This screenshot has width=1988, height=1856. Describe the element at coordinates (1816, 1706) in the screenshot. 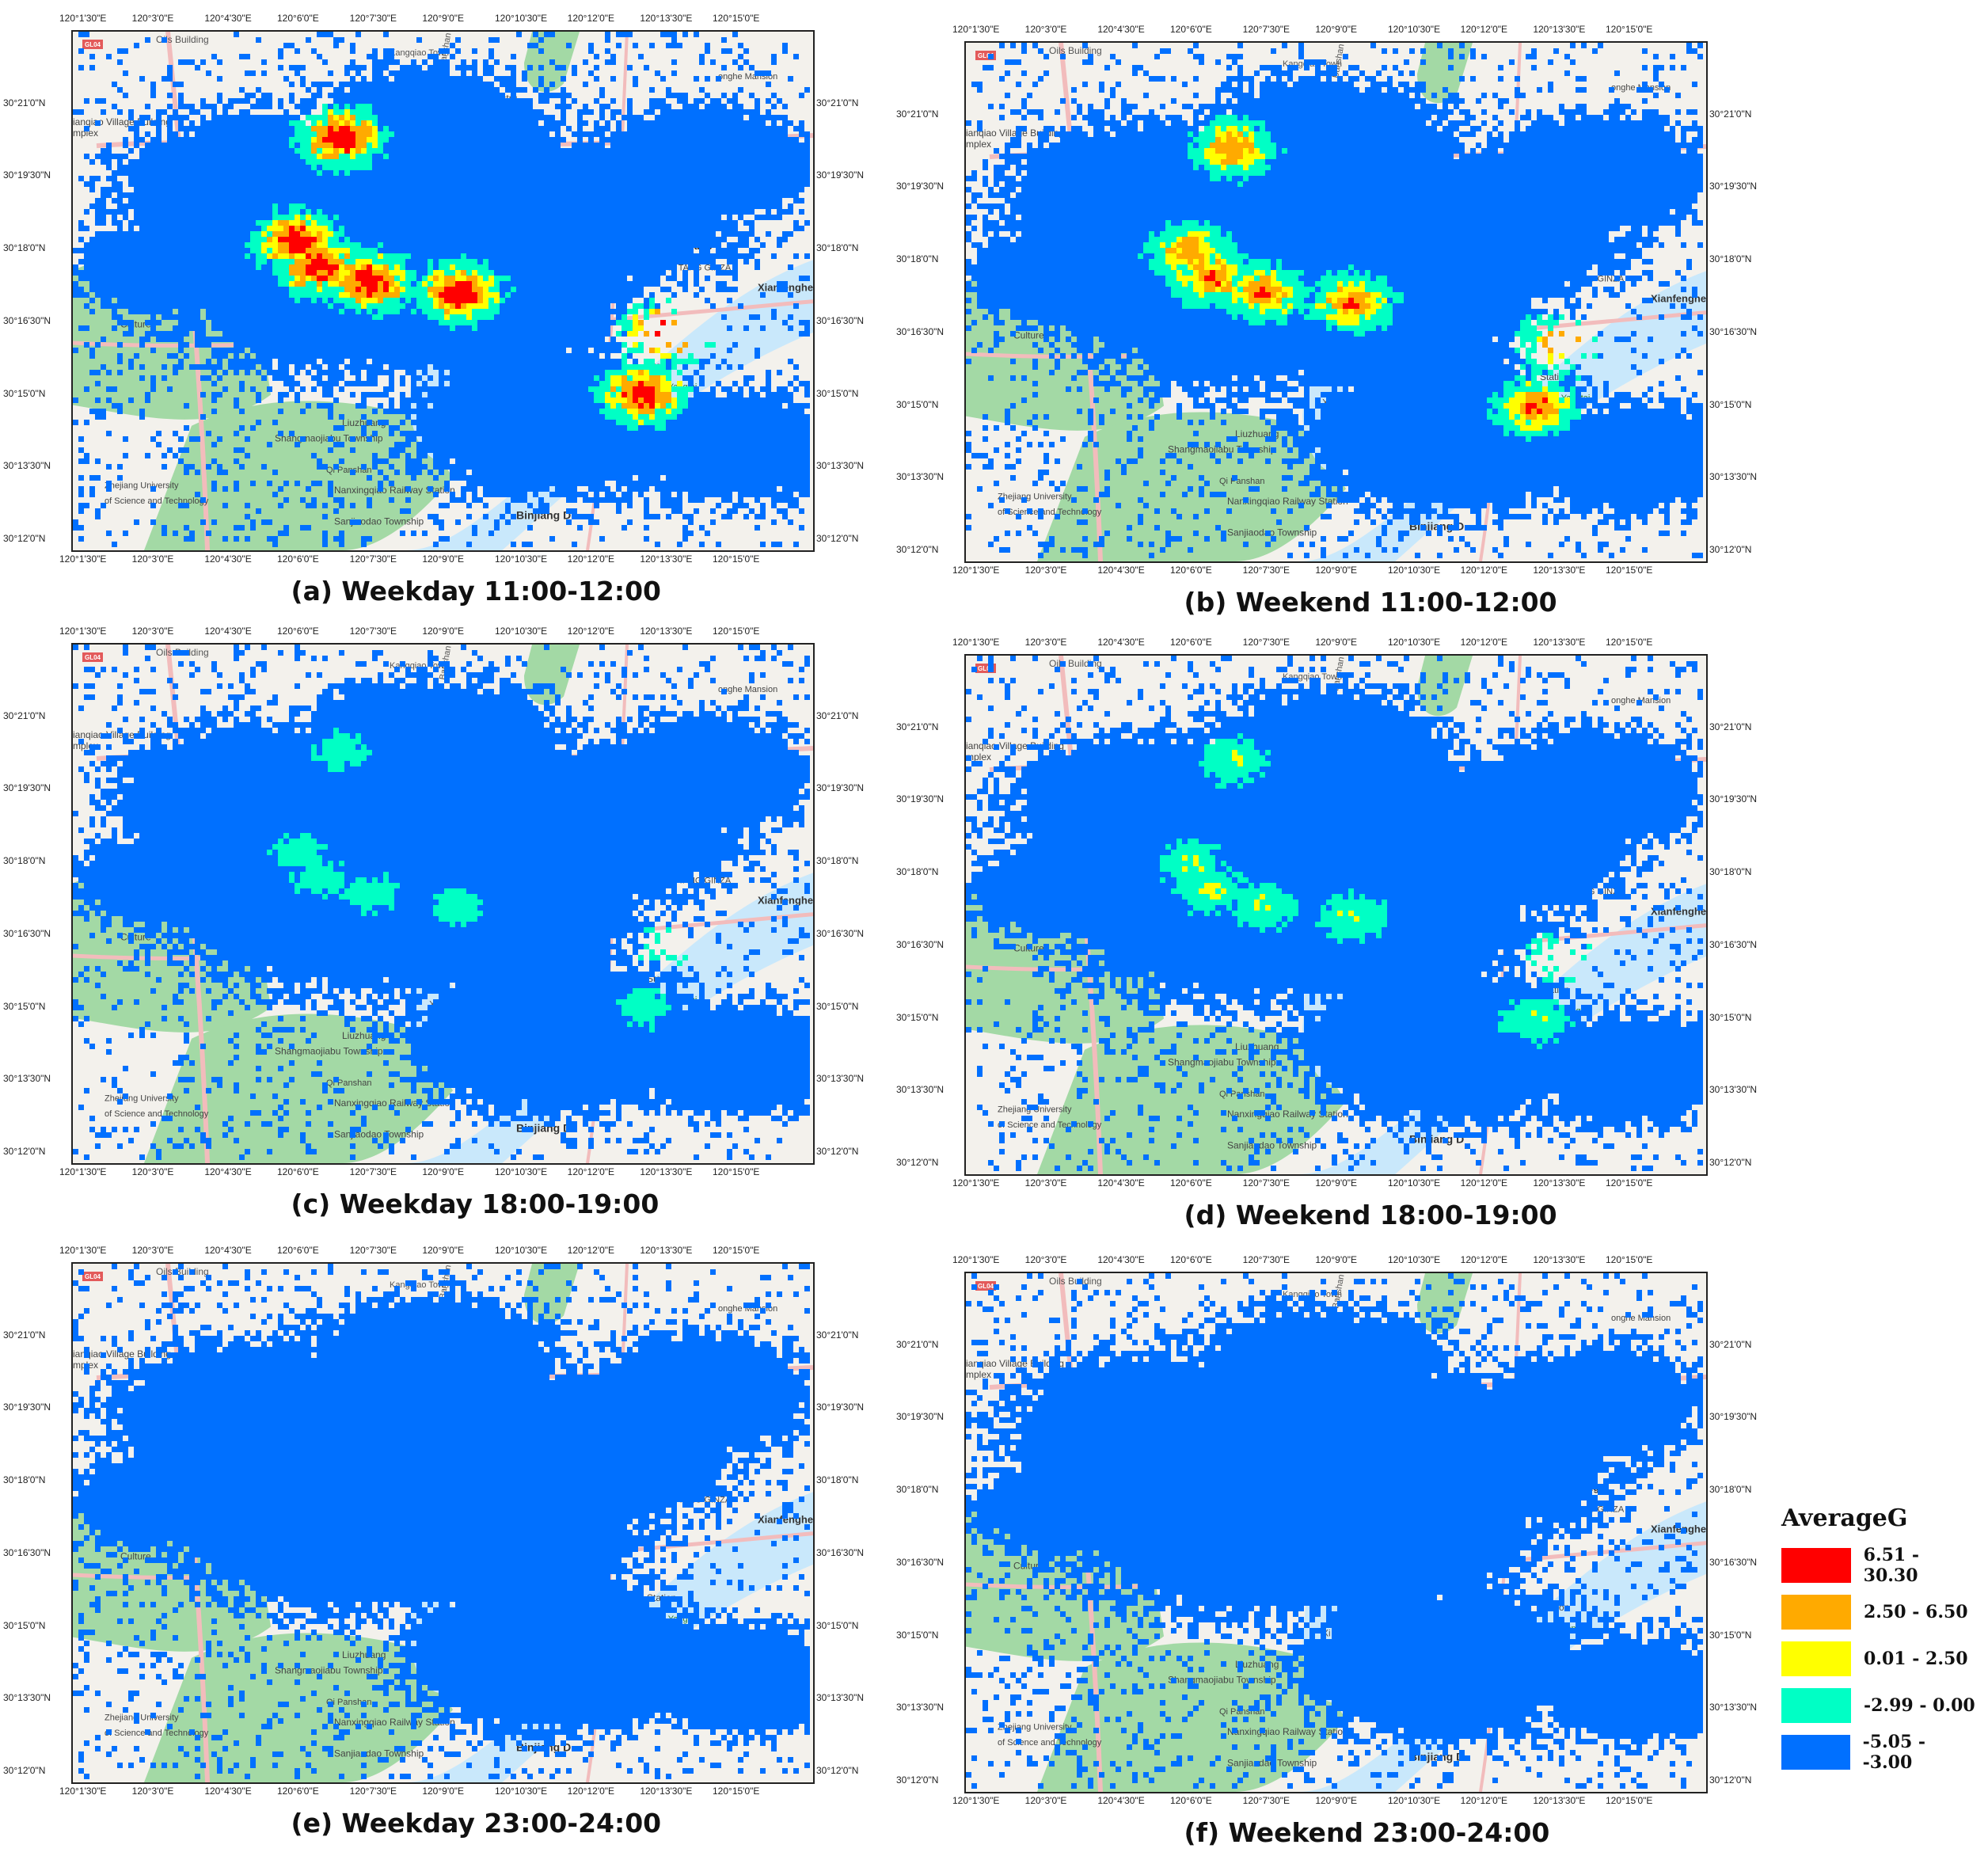

I see `legend-swatch-cyan` at that location.